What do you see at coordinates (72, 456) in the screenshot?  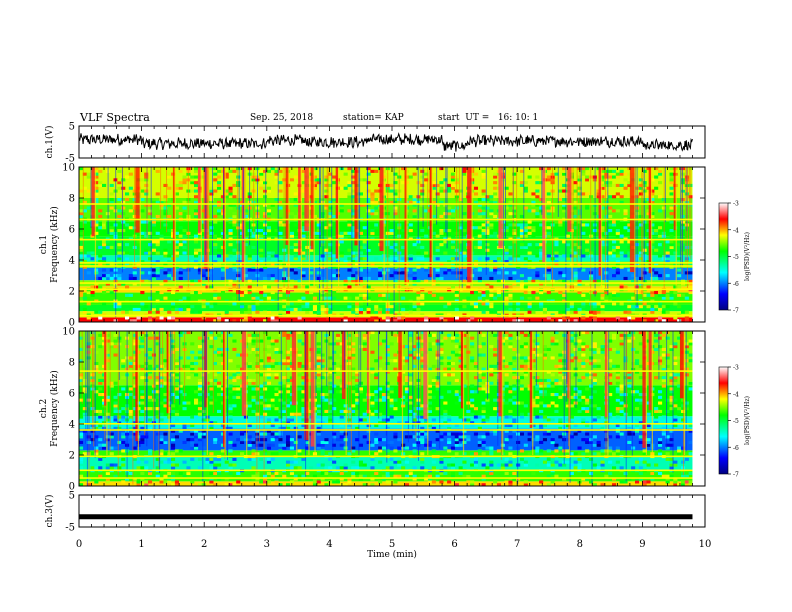 I see `ch2-spectrogram-ytick-label: 2` at bounding box center [72, 456].